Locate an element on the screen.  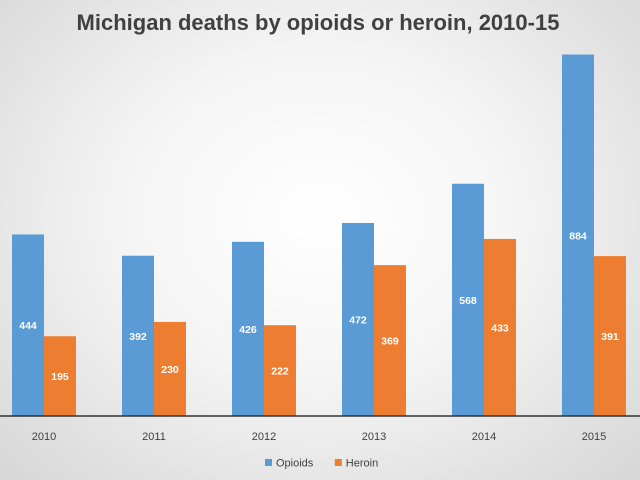
bar-heroin-2010 is located at coordinates (60, 376).